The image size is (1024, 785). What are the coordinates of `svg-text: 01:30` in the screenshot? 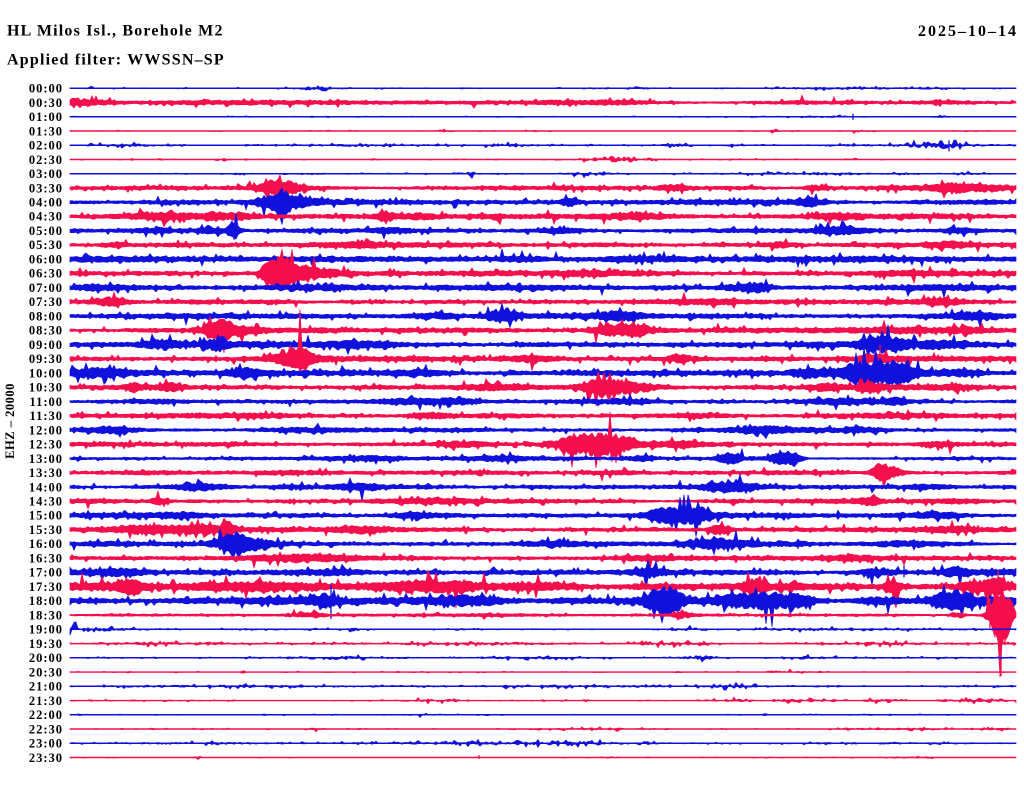 It's located at (46, 131).